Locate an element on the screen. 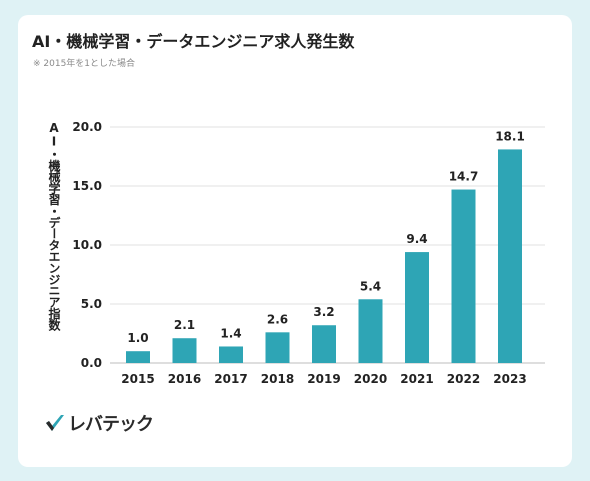 The image size is (590, 481). x-tick-label: 2017 is located at coordinates (230, 379).